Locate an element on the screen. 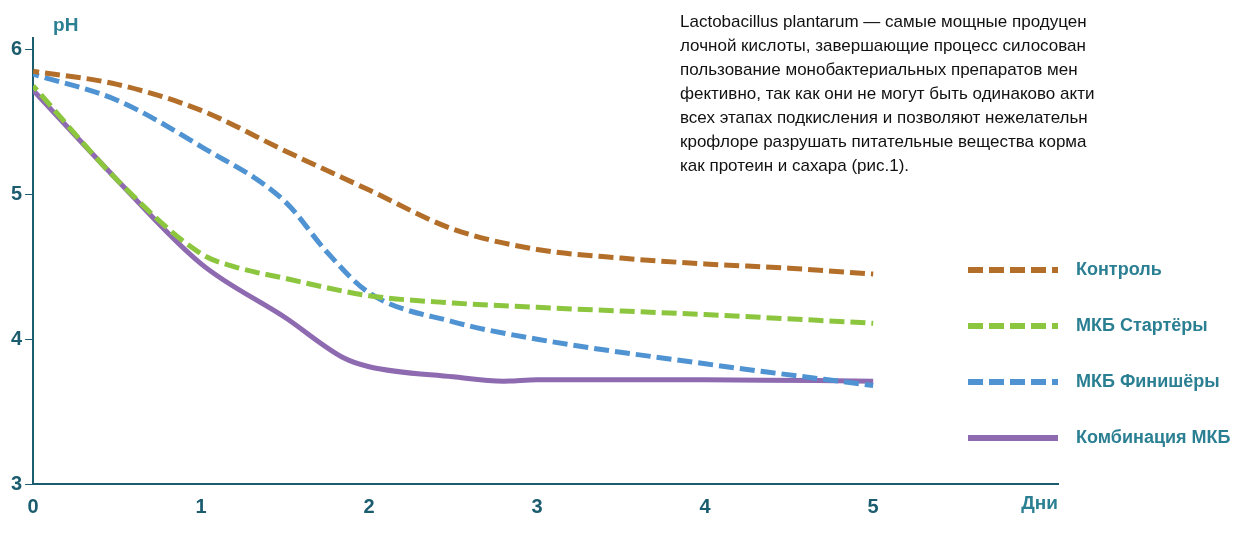 This screenshot has height=534, width=1259. y-axis-title: pH is located at coordinates (66, 24).